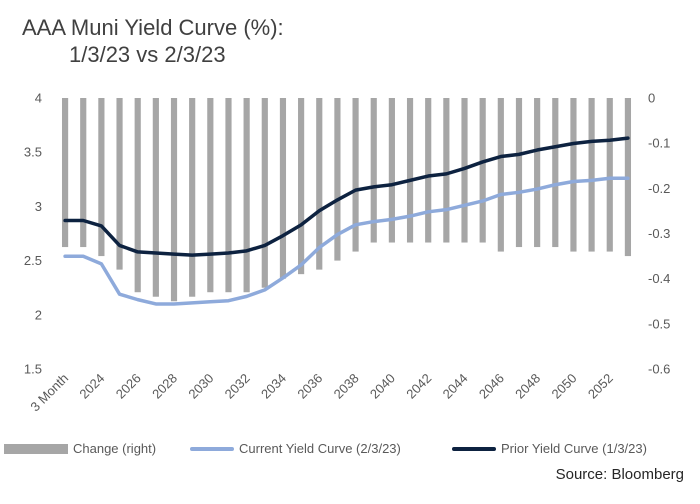  I want to click on left-tick-label: 3, so click(38, 206).